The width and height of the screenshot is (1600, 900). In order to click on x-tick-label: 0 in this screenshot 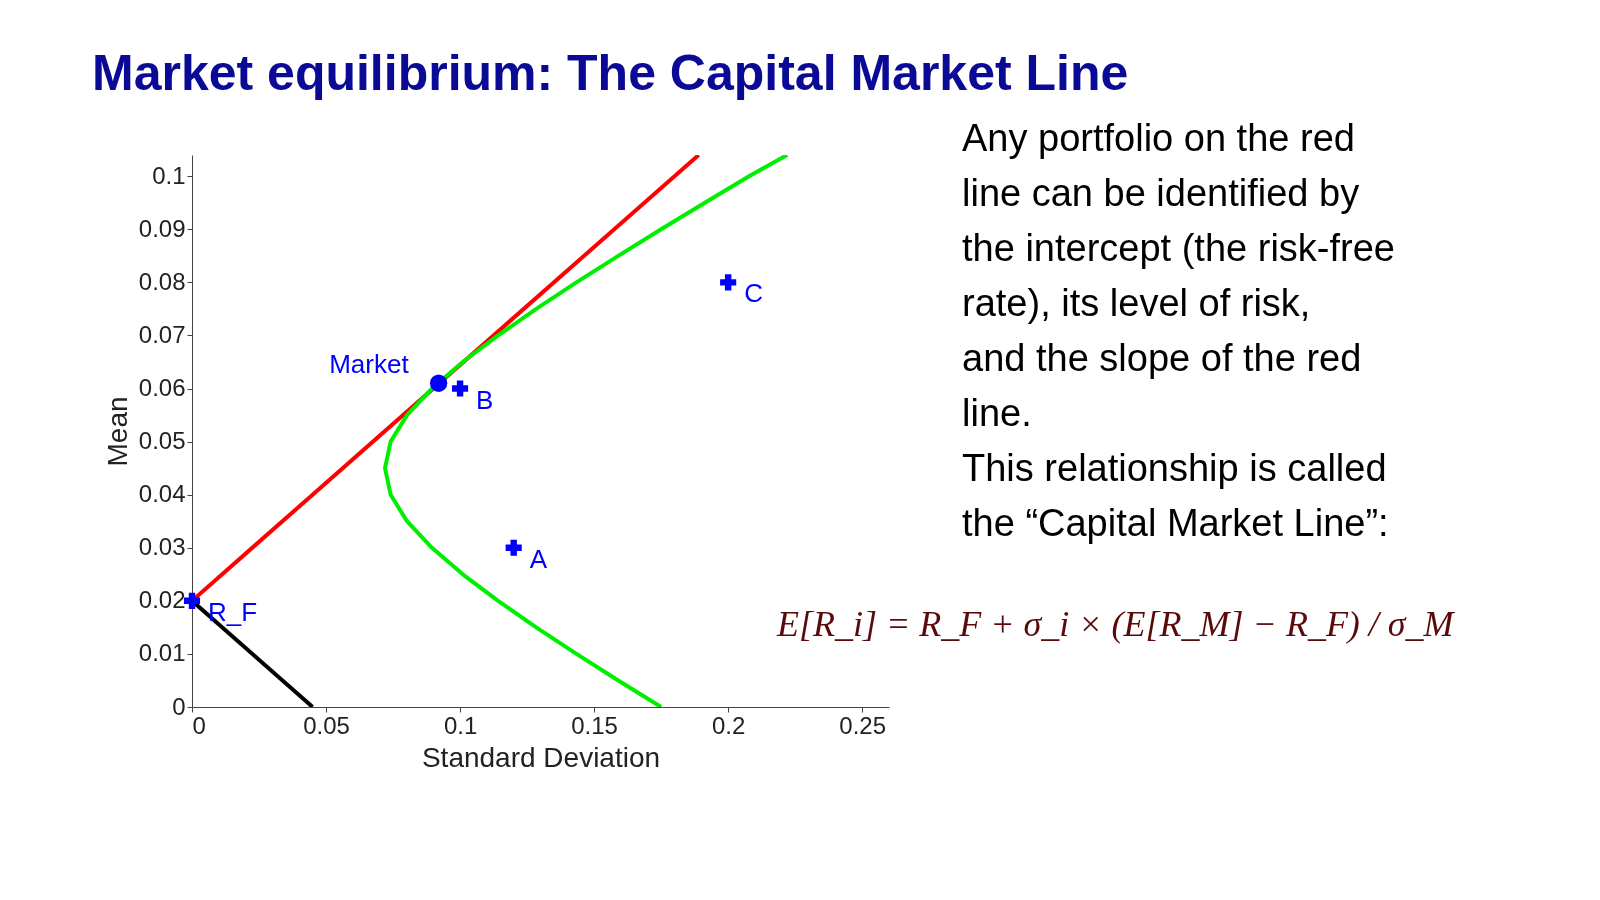, I will do `click(199, 725)`.